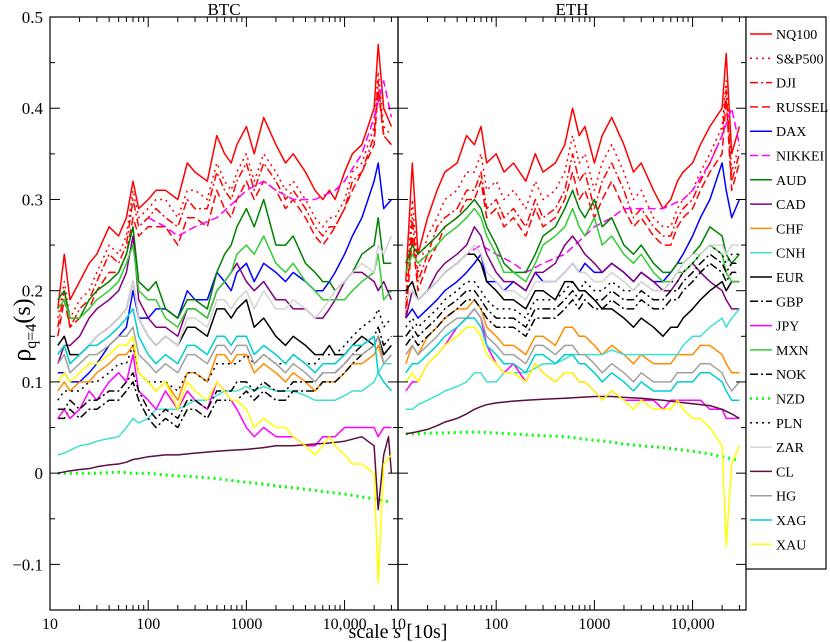 This screenshot has height=642, width=830. What do you see at coordinates (345, 624) in the screenshot?
I see `x-tick-label-btc: 10,000` at bounding box center [345, 624].